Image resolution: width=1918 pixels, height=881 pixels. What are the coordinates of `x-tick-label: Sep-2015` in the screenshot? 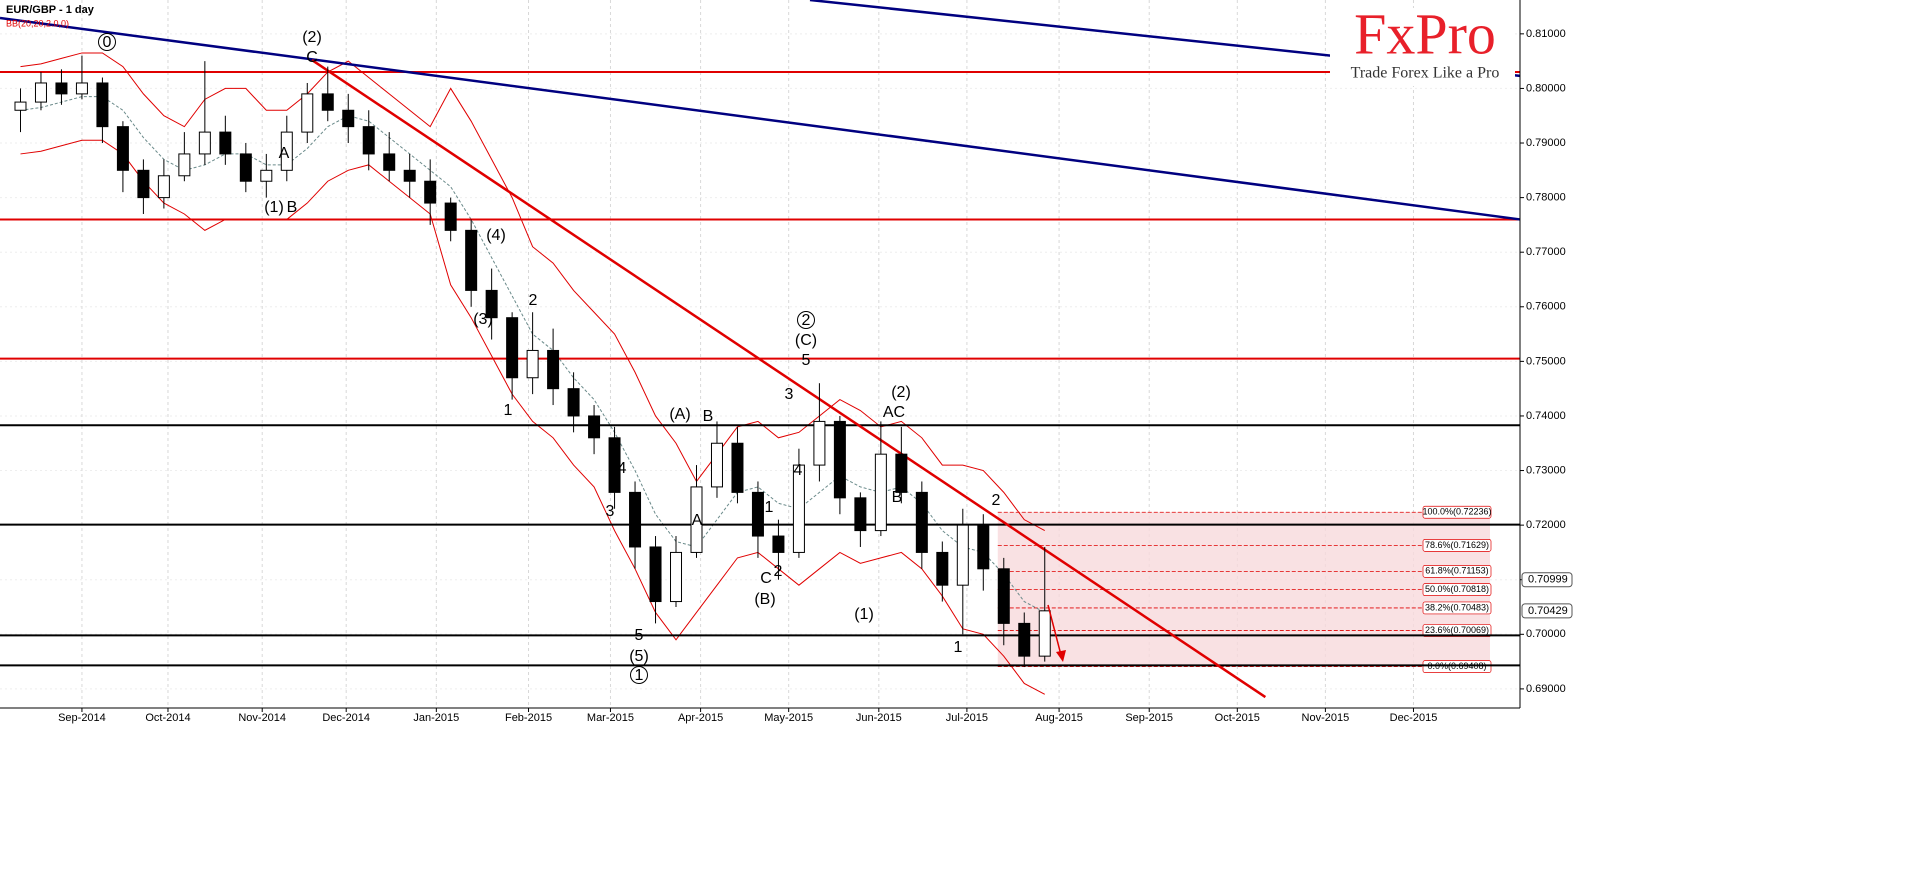 It's located at (1149, 718).